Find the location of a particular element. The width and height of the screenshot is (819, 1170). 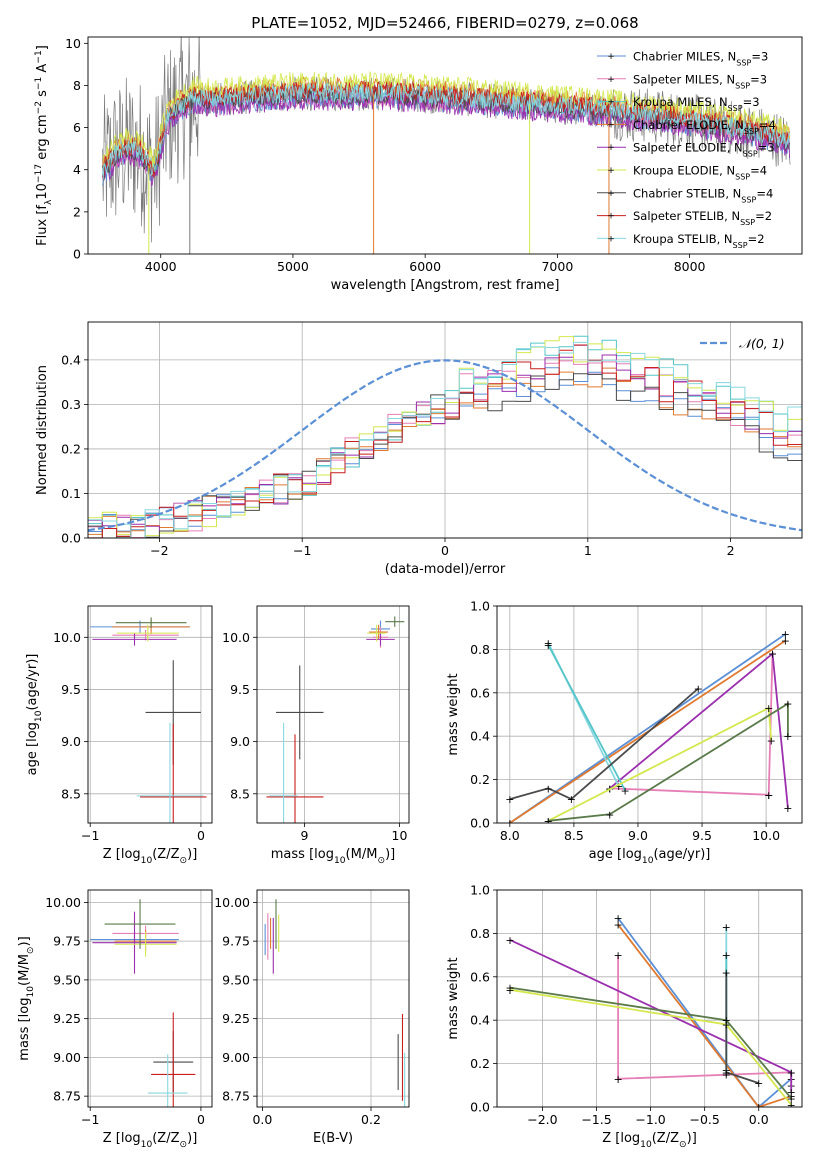

y-tick-label: 9.5 is located at coordinates (240, 689).